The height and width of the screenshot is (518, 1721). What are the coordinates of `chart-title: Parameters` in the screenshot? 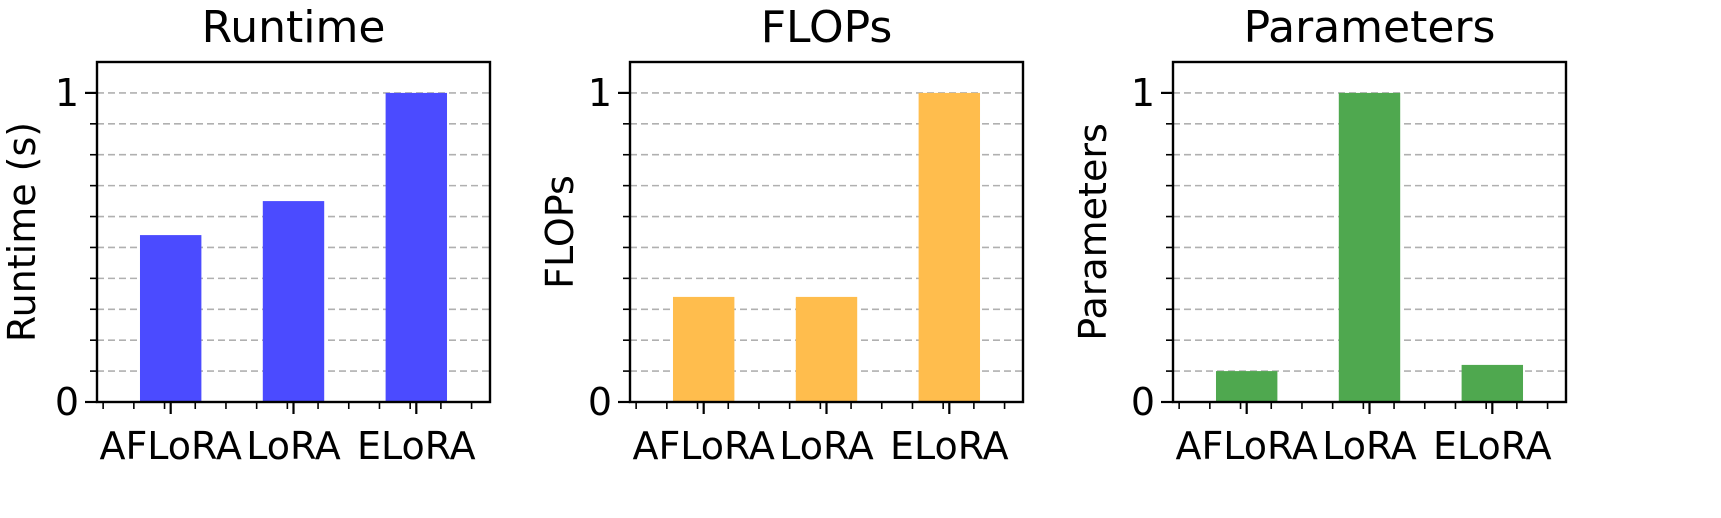 It's located at (1369, 27).